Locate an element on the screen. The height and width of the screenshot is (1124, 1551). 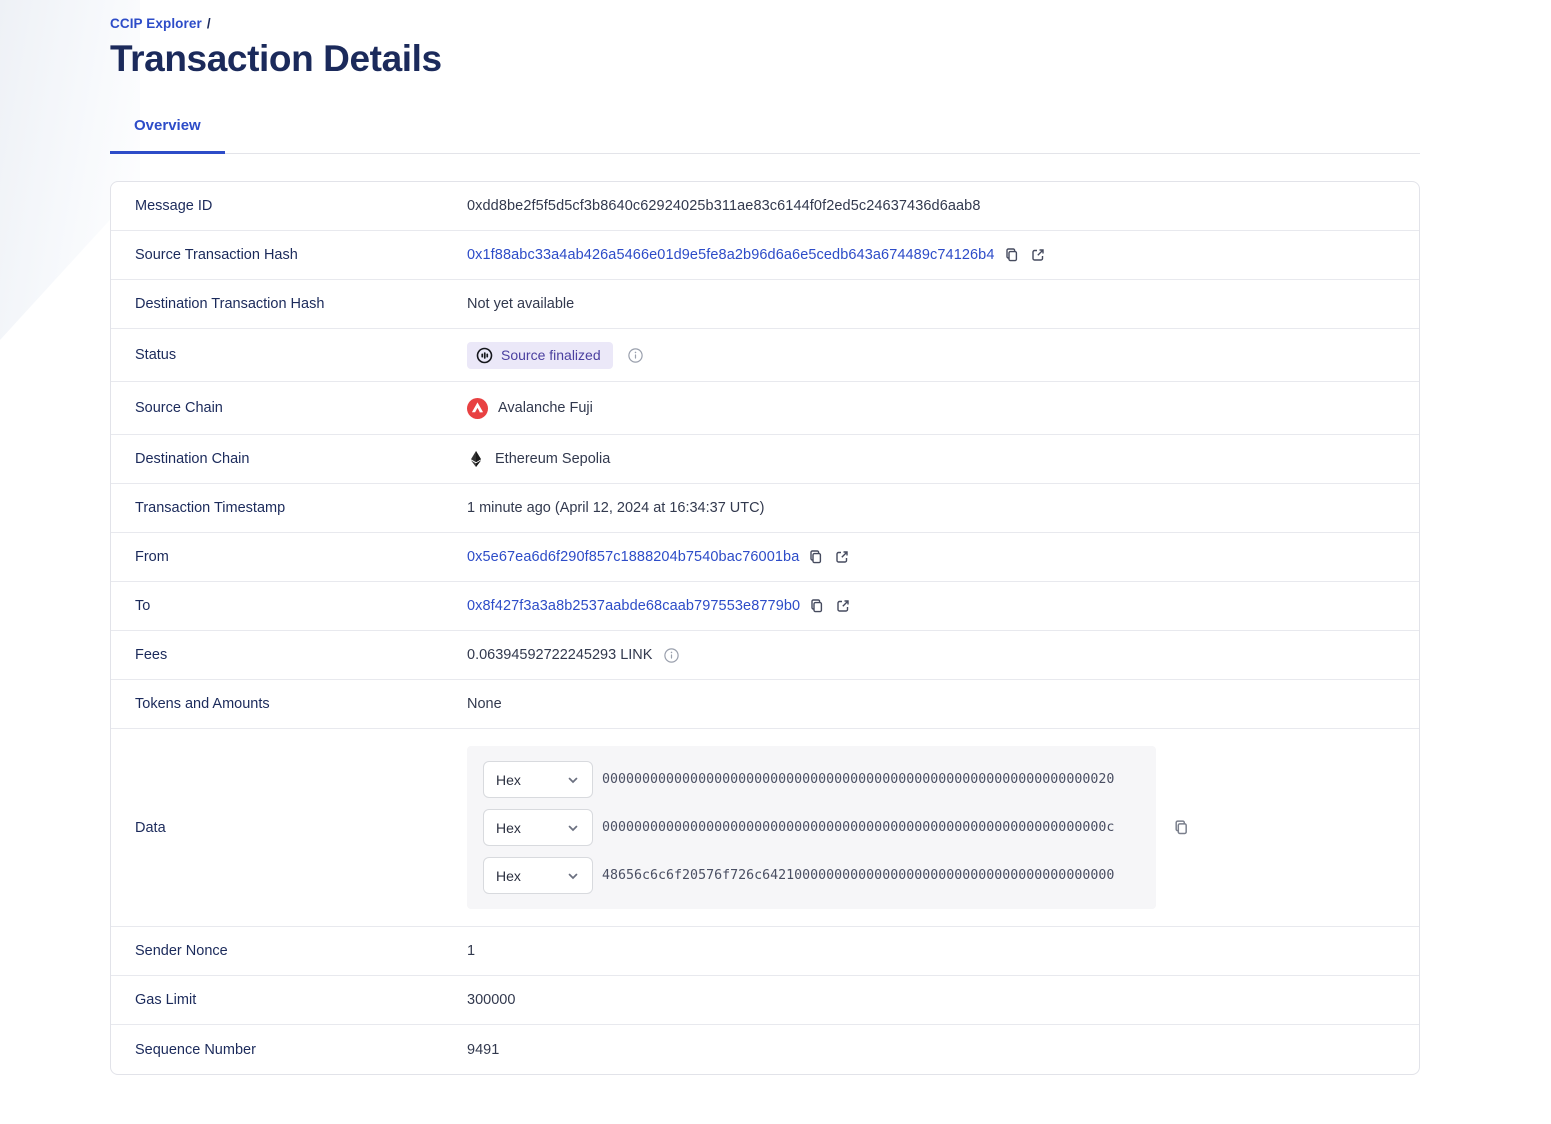
sequence-number-value: 9491 is located at coordinates (483, 1049).